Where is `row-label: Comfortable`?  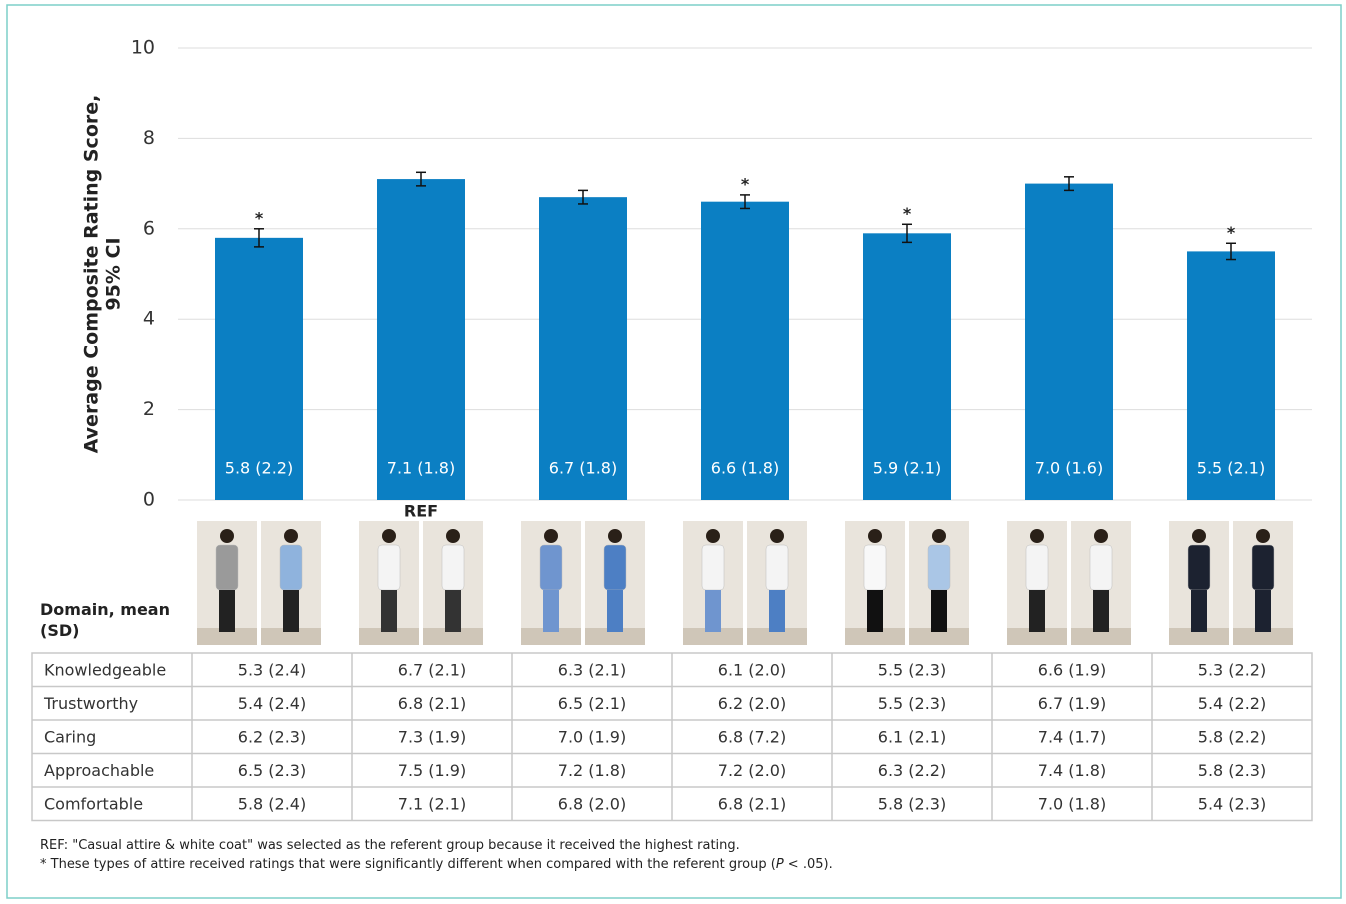
row-label: Comfortable is located at coordinates (93, 803).